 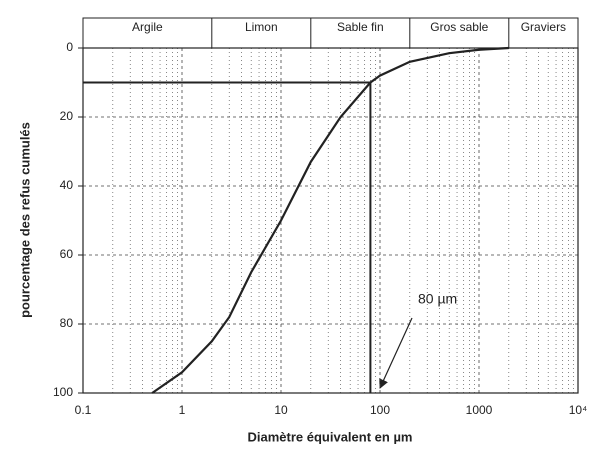 What do you see at coordinates (147, 27) in the screenshot?
I see `zone-label: Argile` at bounding box center [147, 27].